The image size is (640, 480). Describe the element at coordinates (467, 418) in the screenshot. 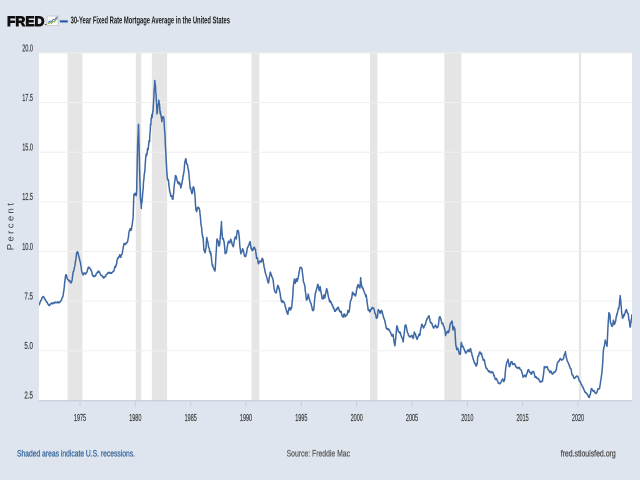

I see `svg-text: 2010` at that location.